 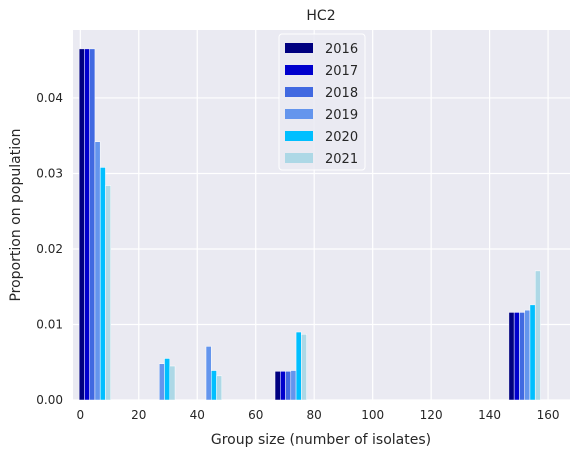 I want to click on legend-swatch-2016, so click(x=299, y=48).